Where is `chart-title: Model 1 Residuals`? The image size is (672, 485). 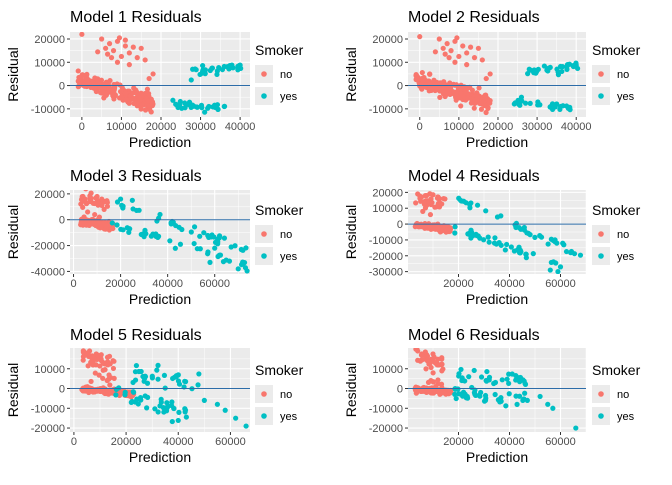 chart-title: Model 1 Residuals is located at coordinates (136, 17).